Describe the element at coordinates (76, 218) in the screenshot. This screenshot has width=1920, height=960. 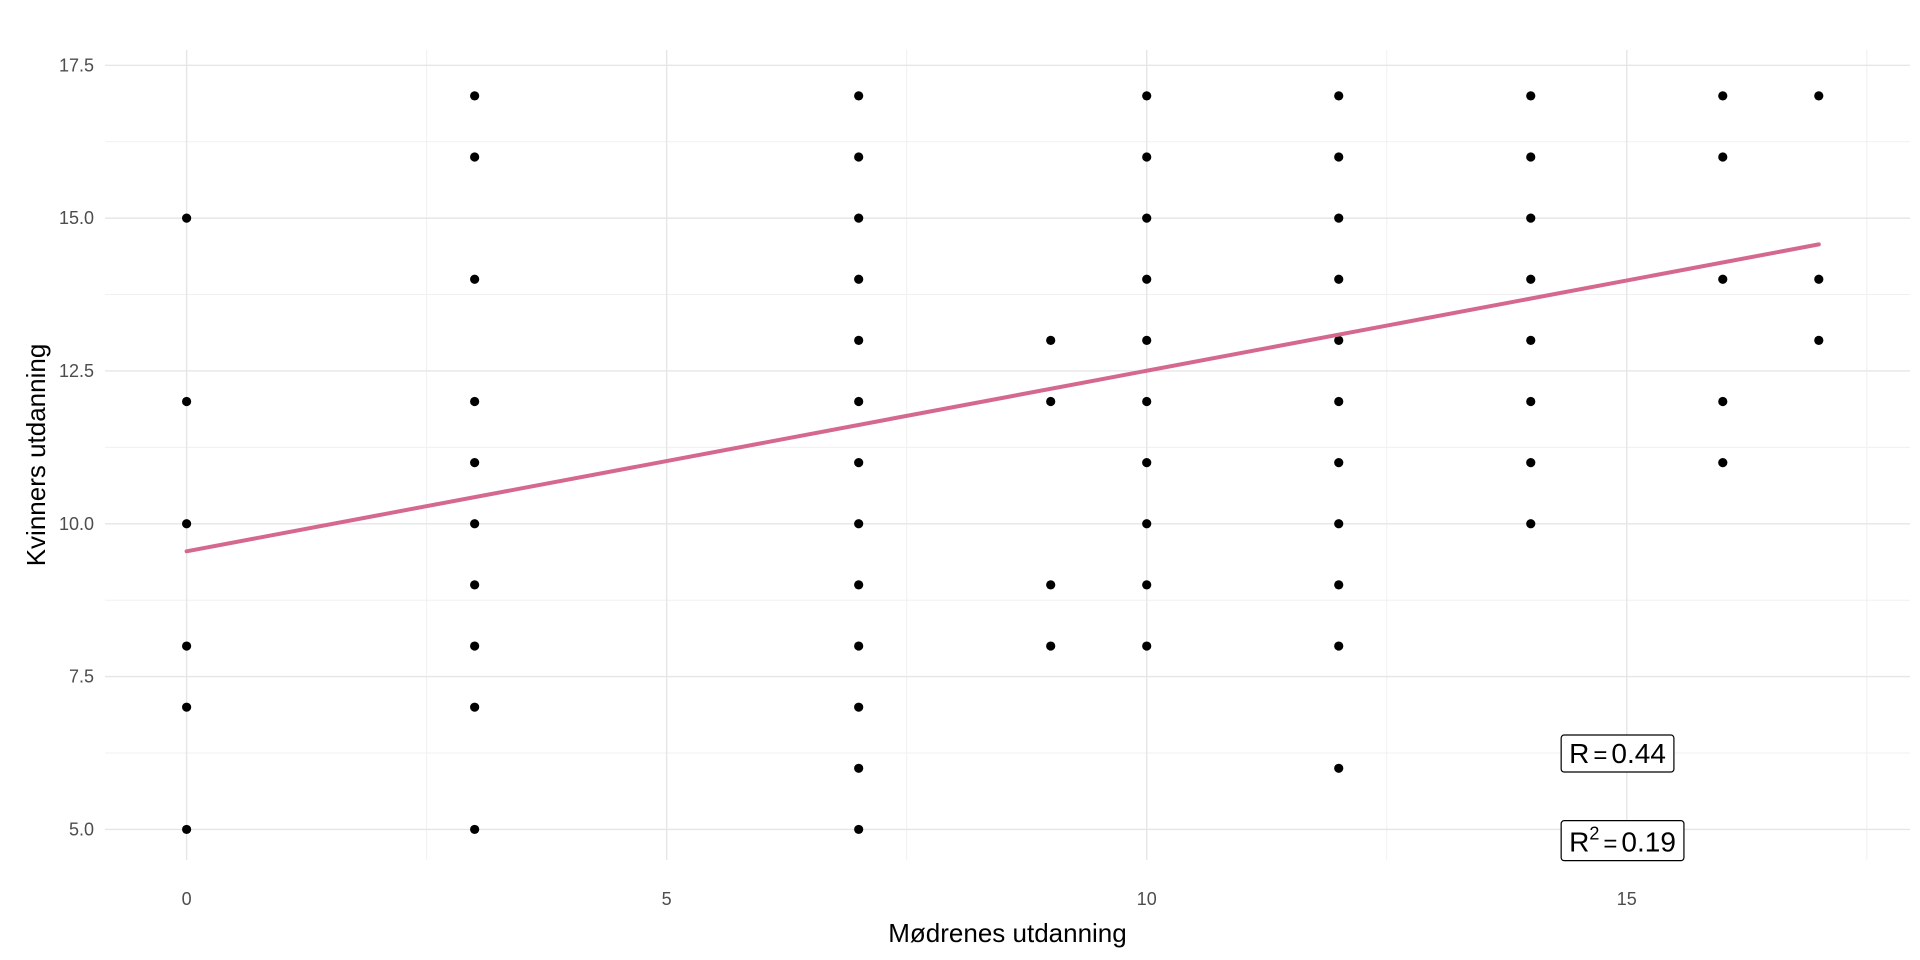
I see `y-tick-label: 15.0` at that location.